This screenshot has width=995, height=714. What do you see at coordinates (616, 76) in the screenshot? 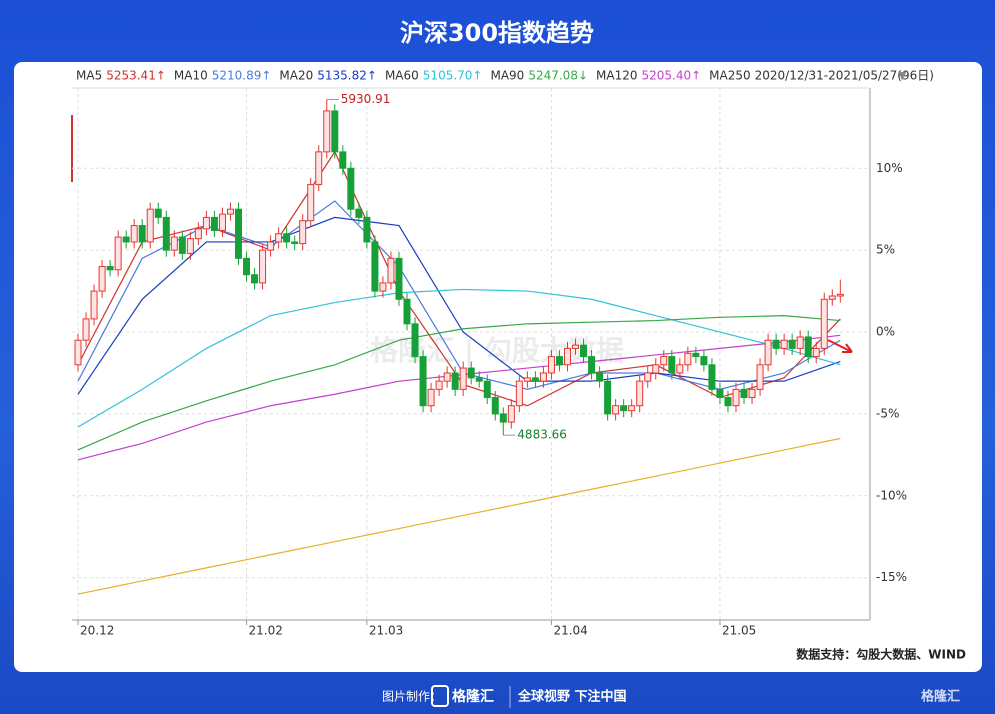
I see `legend-name: MA120` at bounding box center [616, 76].